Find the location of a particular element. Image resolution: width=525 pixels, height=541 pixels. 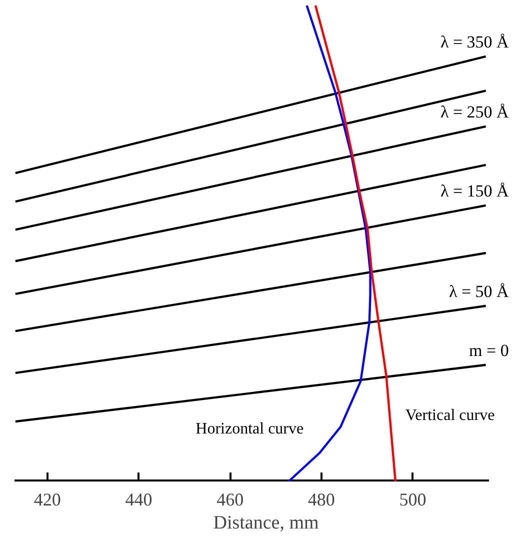

x-tick-label: 500 is located at coordinates (412, 500).